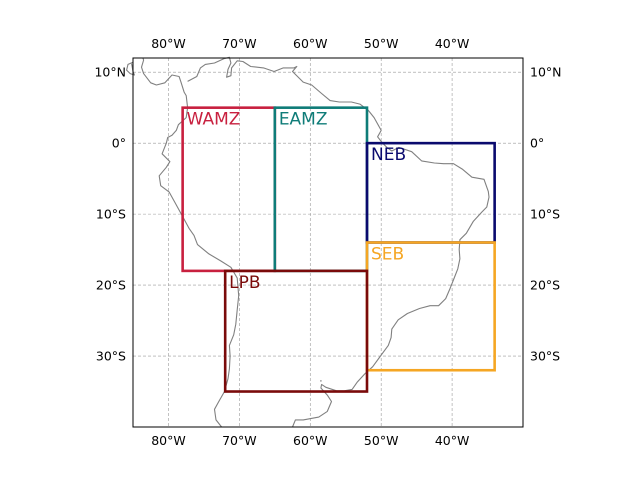  I want to click on region-box-lpb, so click(296, 331).